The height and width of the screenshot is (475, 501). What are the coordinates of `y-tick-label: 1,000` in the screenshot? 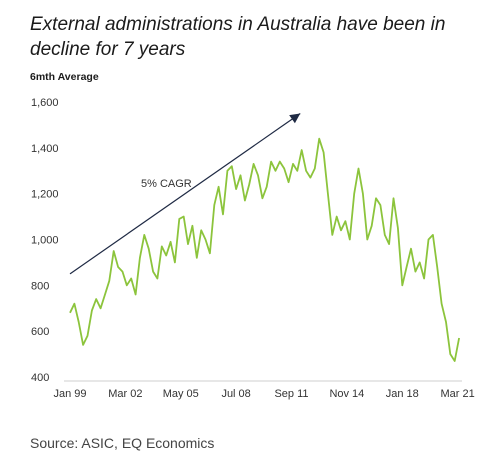 It's located at (45, 241).